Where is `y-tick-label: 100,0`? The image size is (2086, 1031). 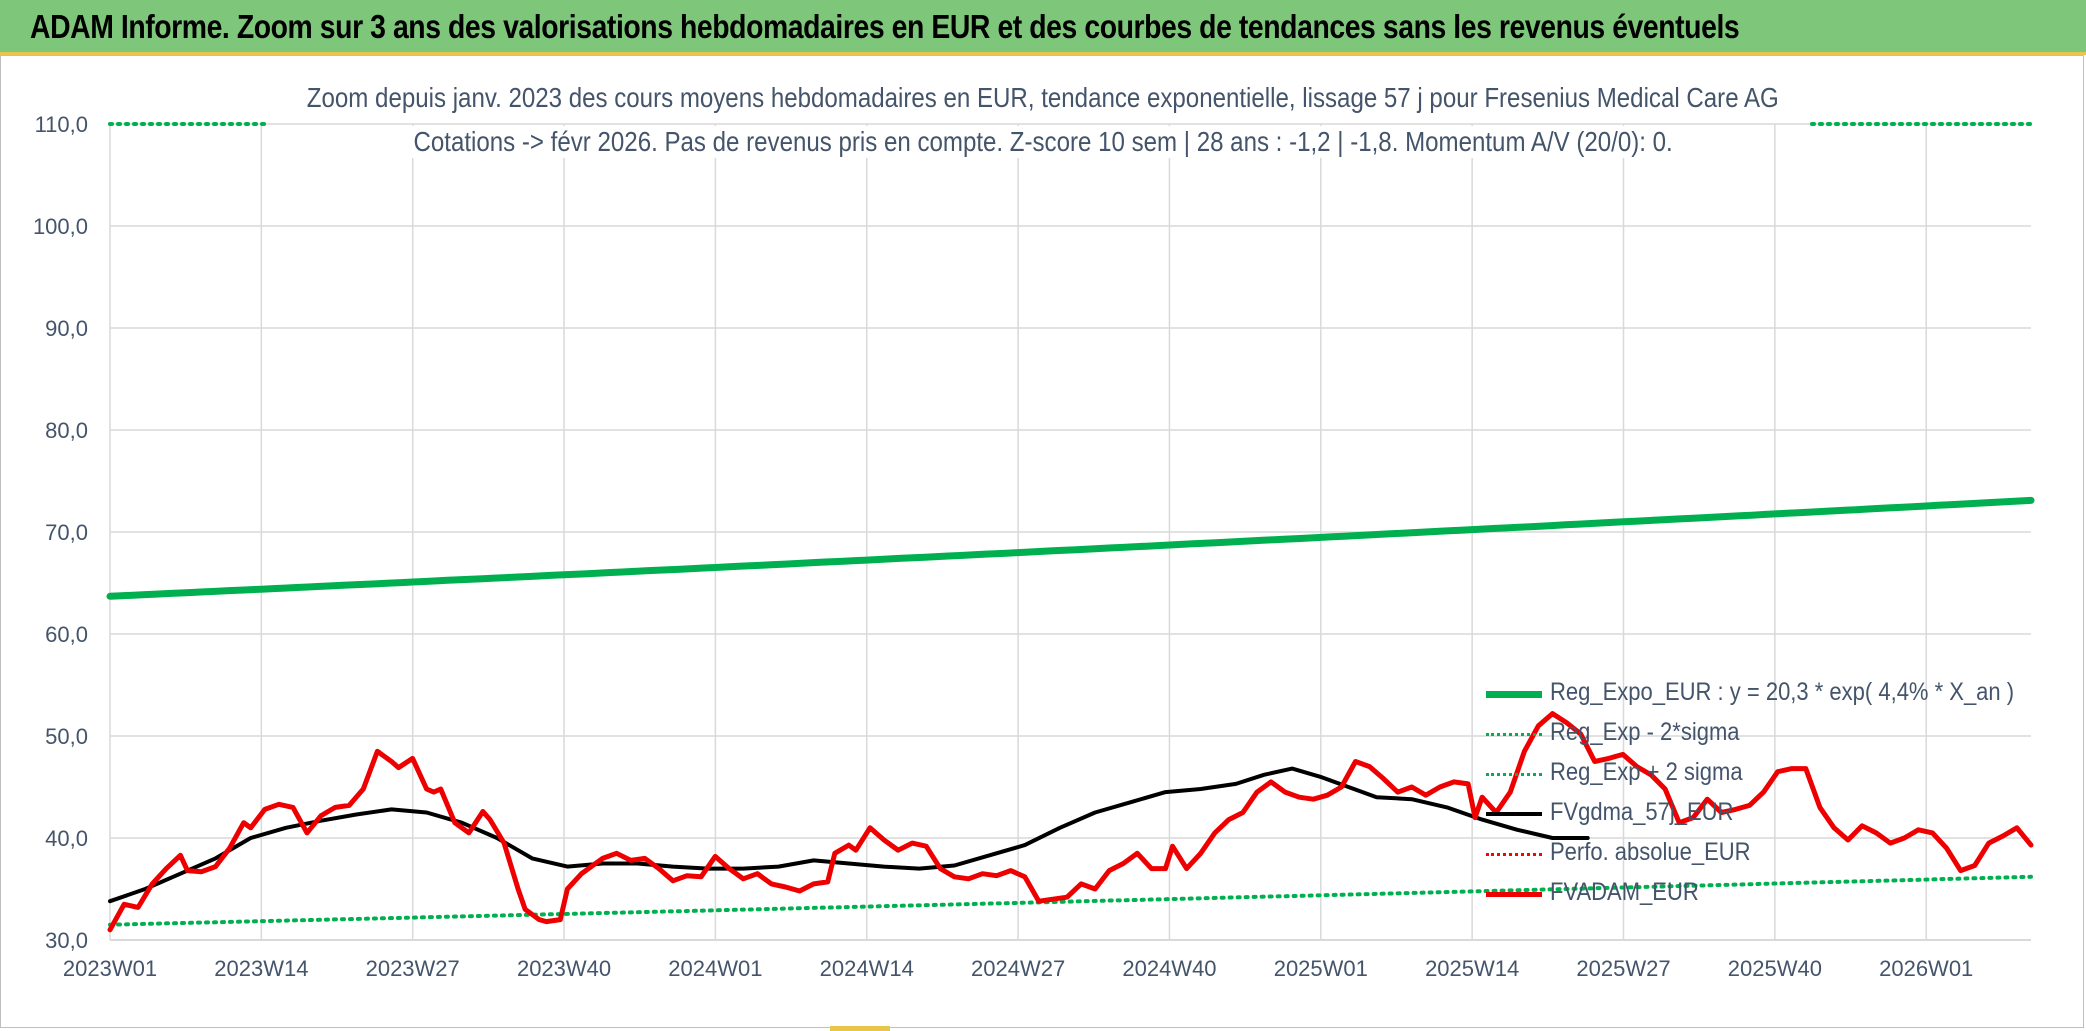 y-tick-label: 100,0 is located at coordinates (60, 226).